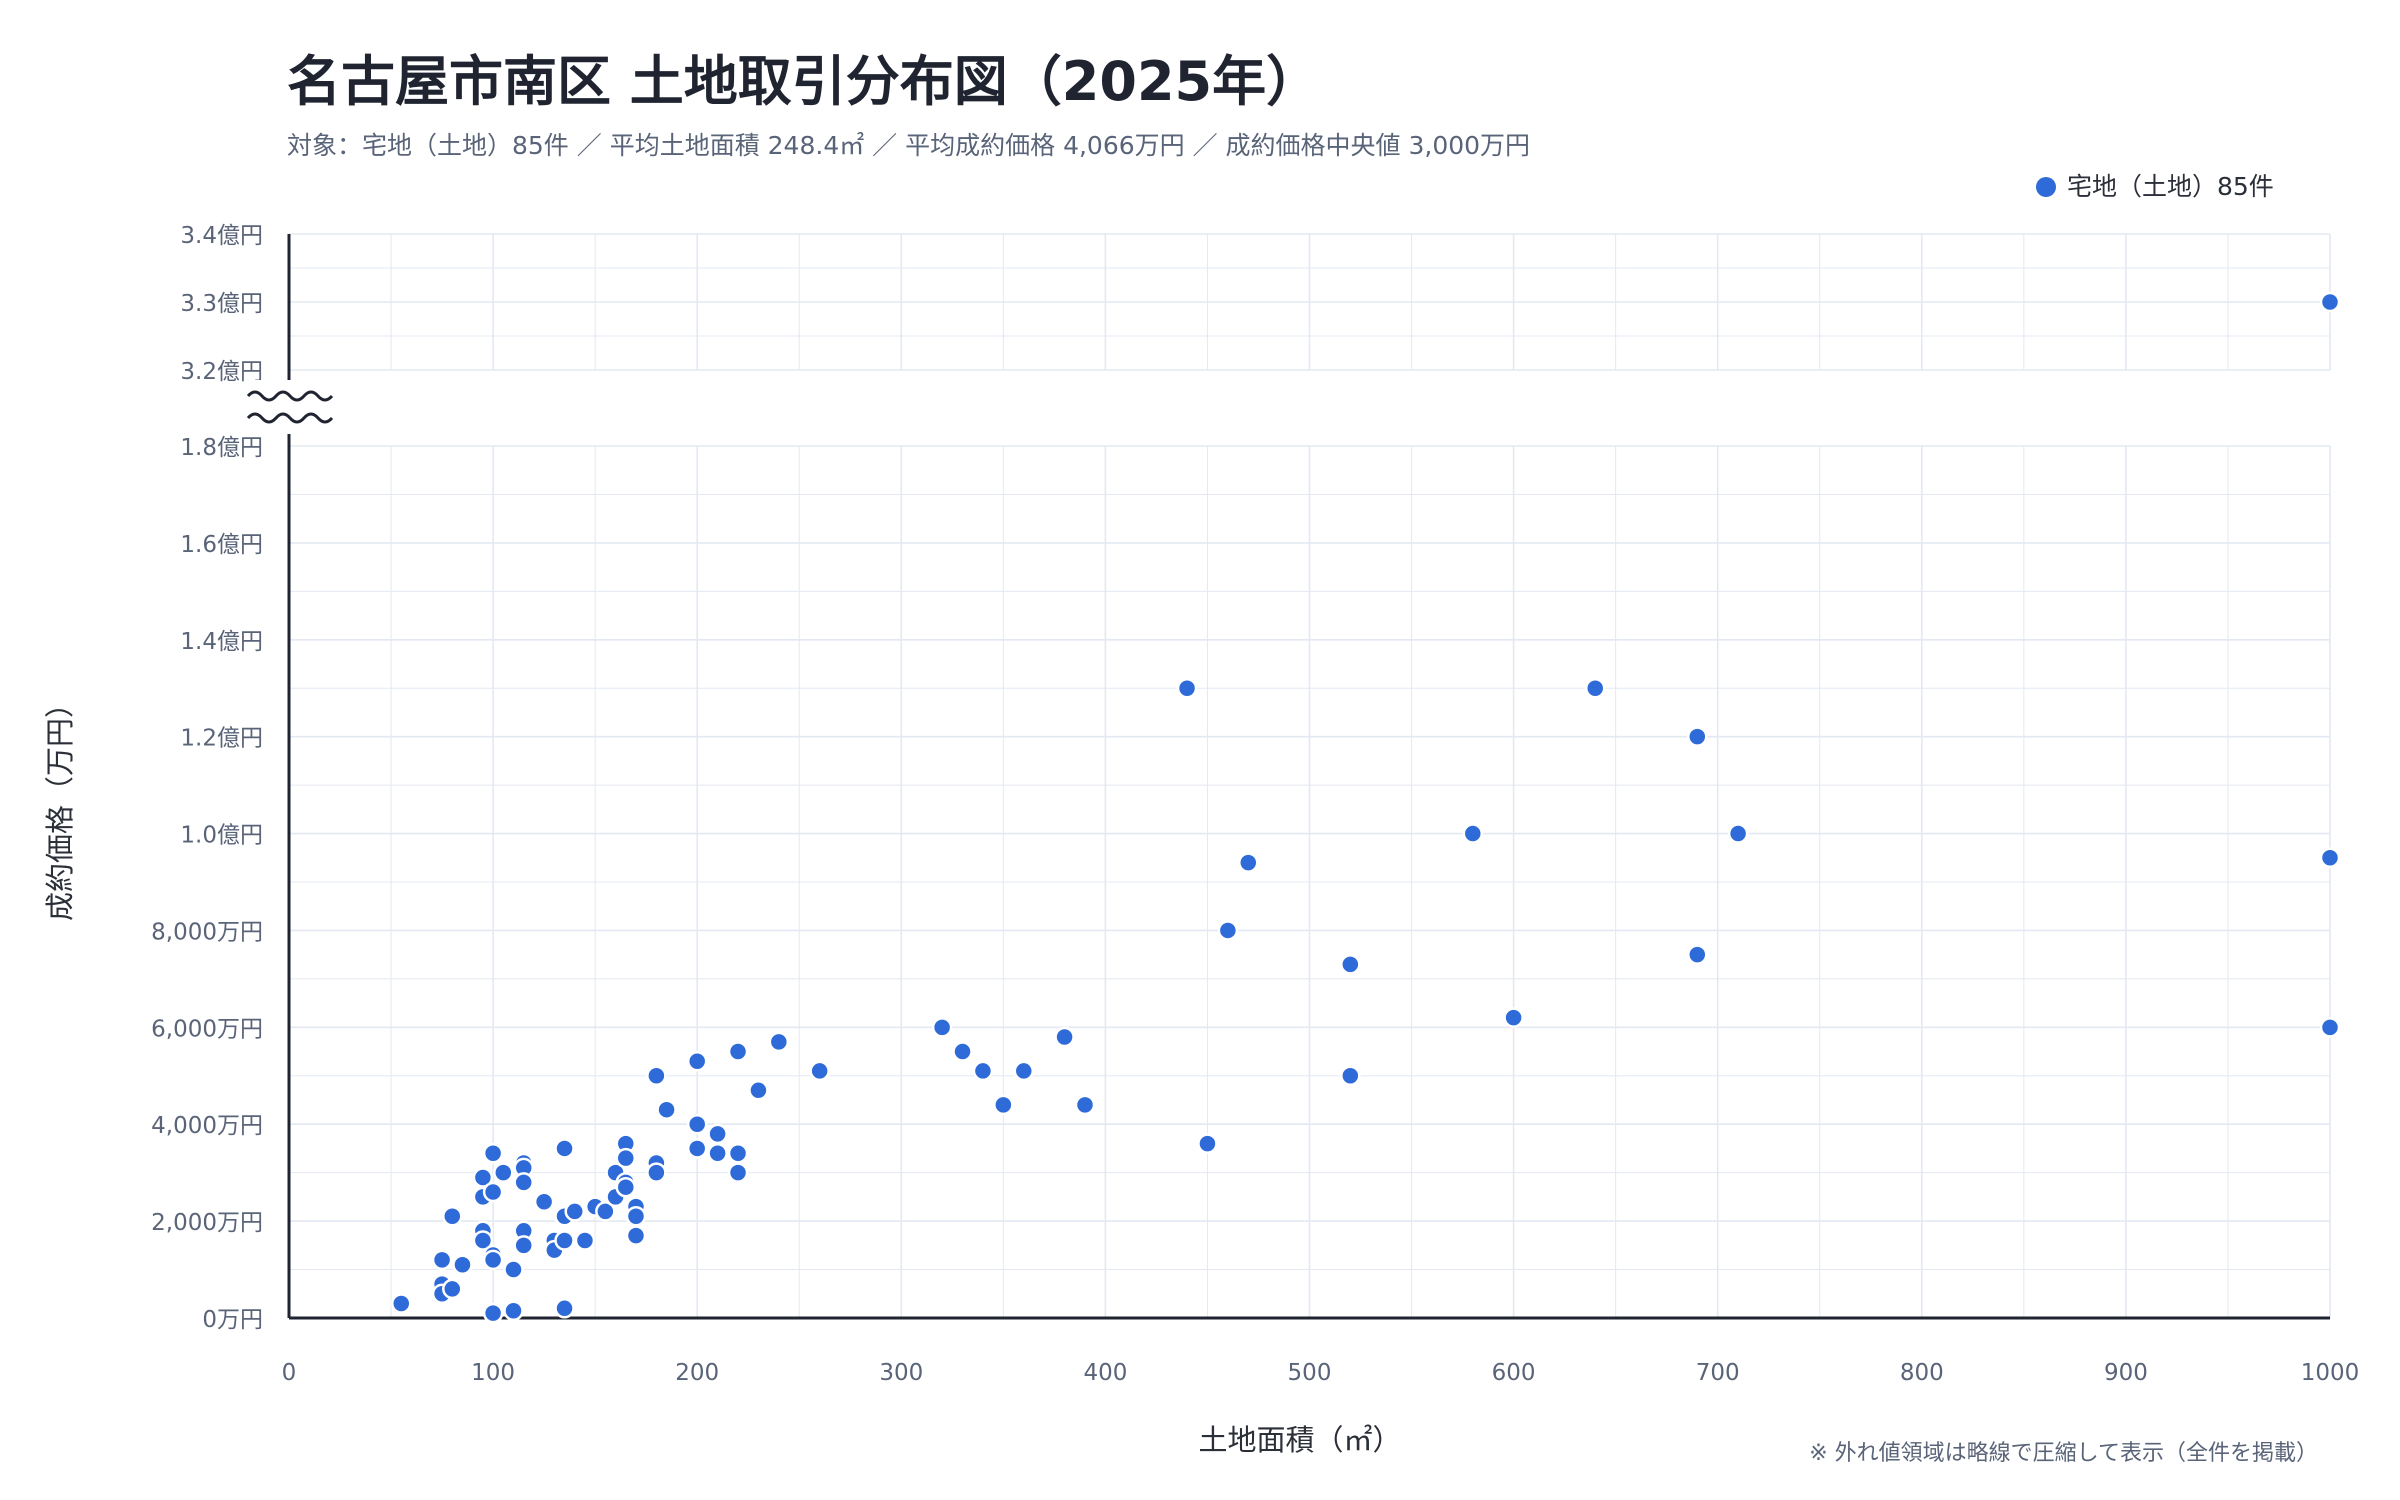  Describe the element at coordinates (207, 1223) in the screenshot. I see `y-tick-label: 2,000万円` at that location.